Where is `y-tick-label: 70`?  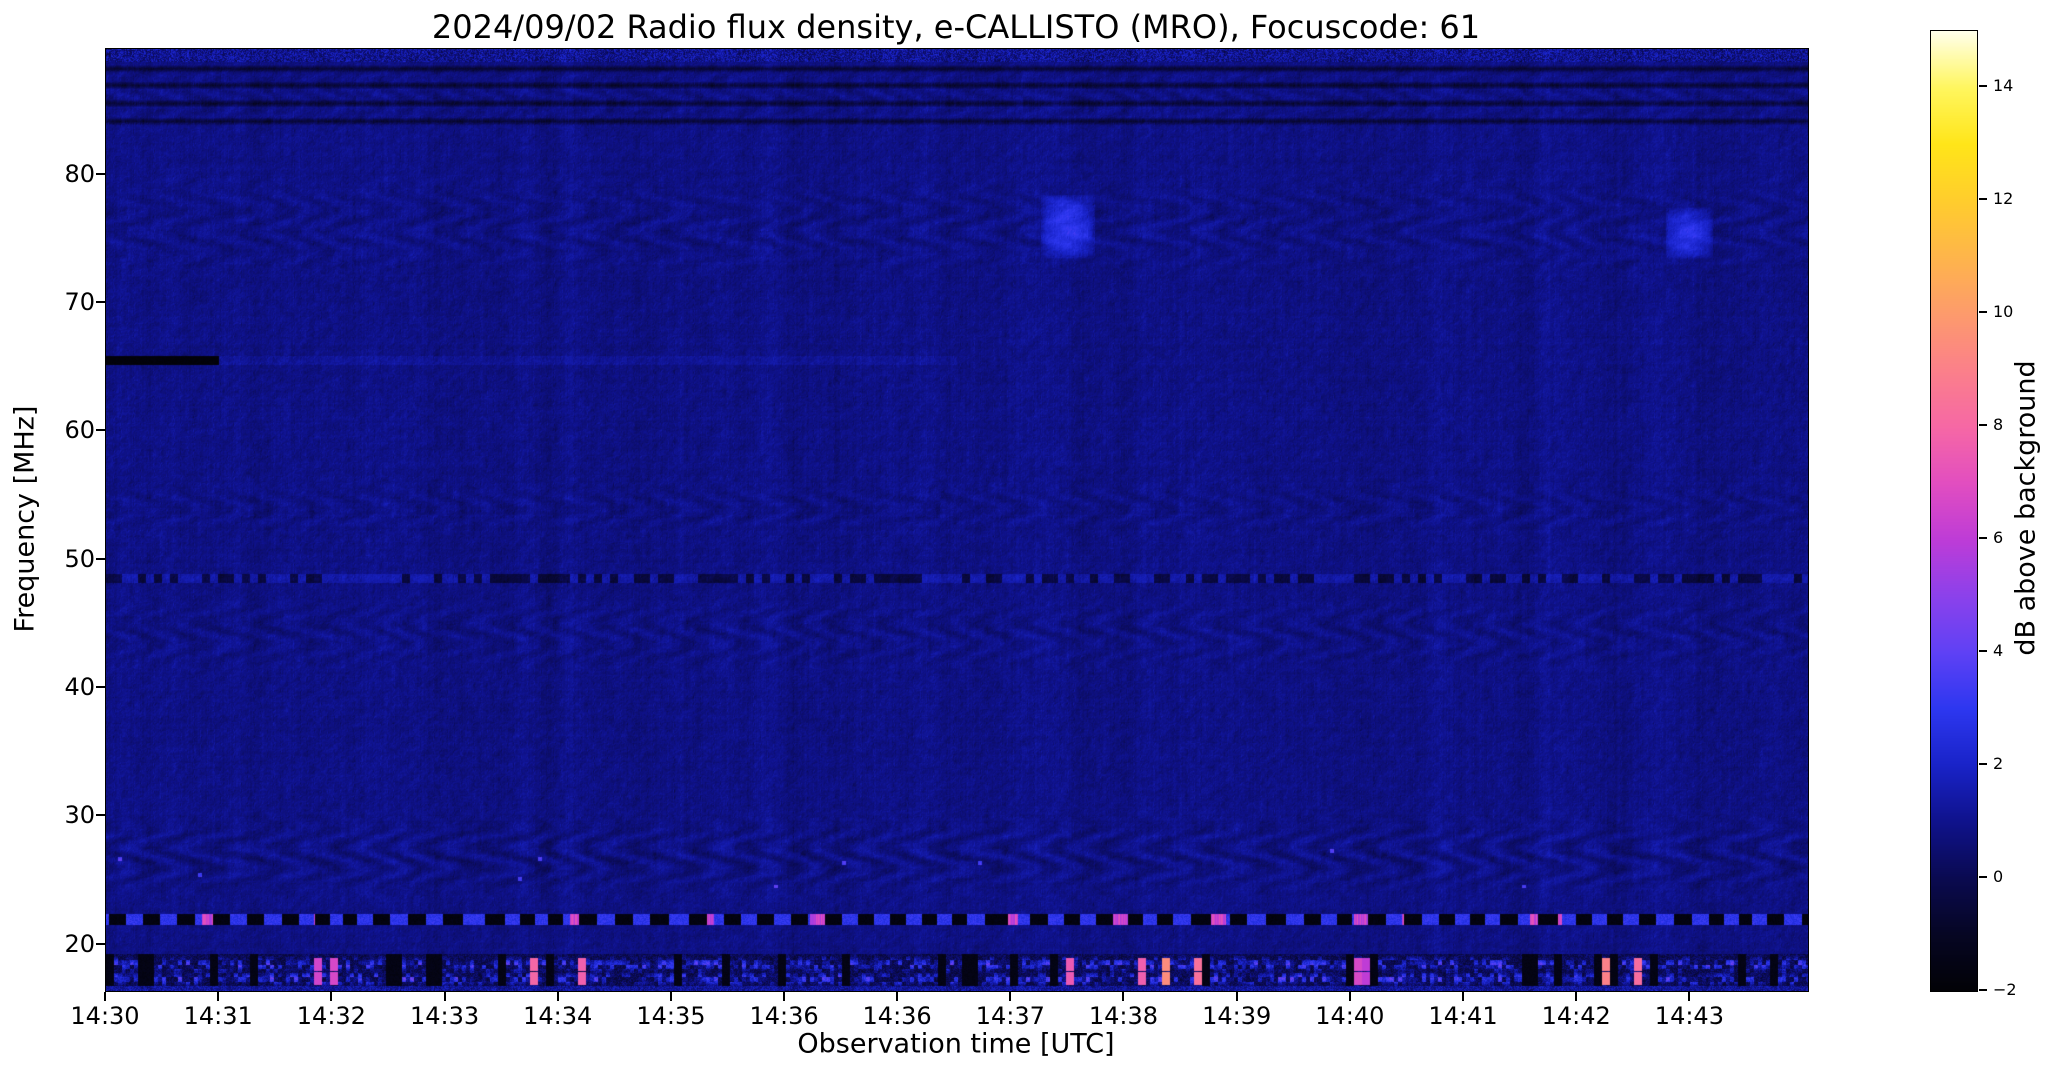
y-tick-label: 70 is located at coordinates (79, 302).